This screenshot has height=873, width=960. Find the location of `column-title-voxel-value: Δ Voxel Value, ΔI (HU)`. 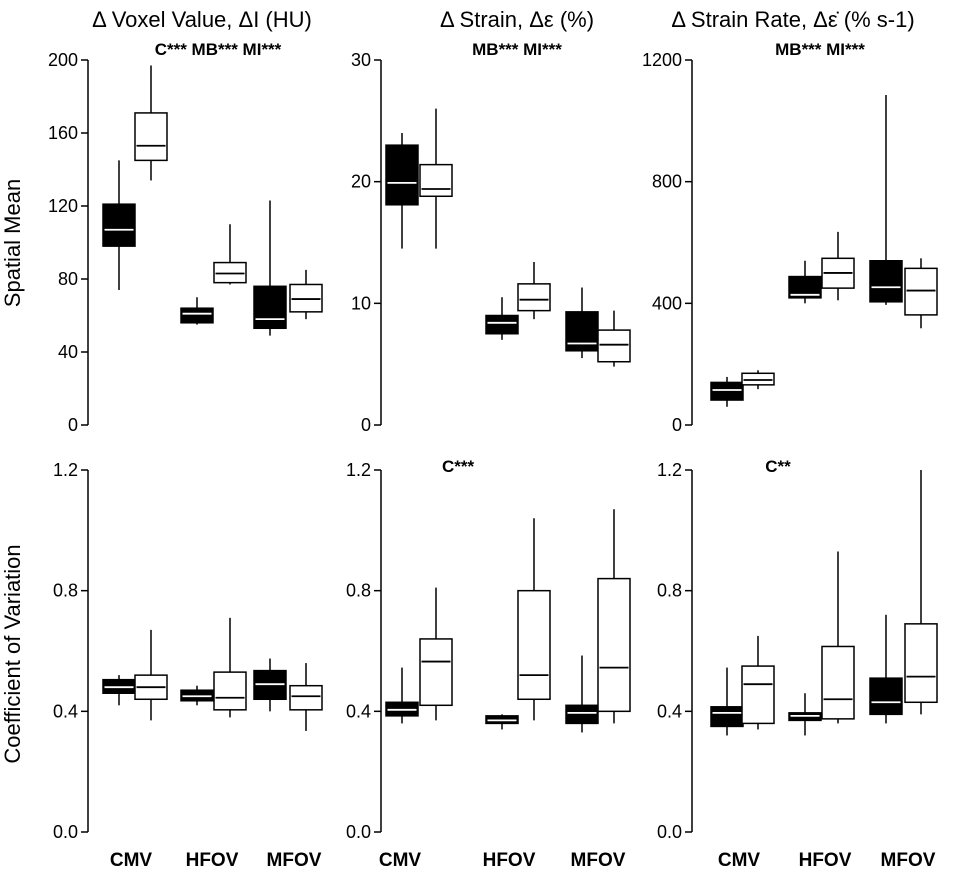

column-title-voxel-value: Δ Voxel Value, ΔI (HU) is located at coordinates (202, 19).